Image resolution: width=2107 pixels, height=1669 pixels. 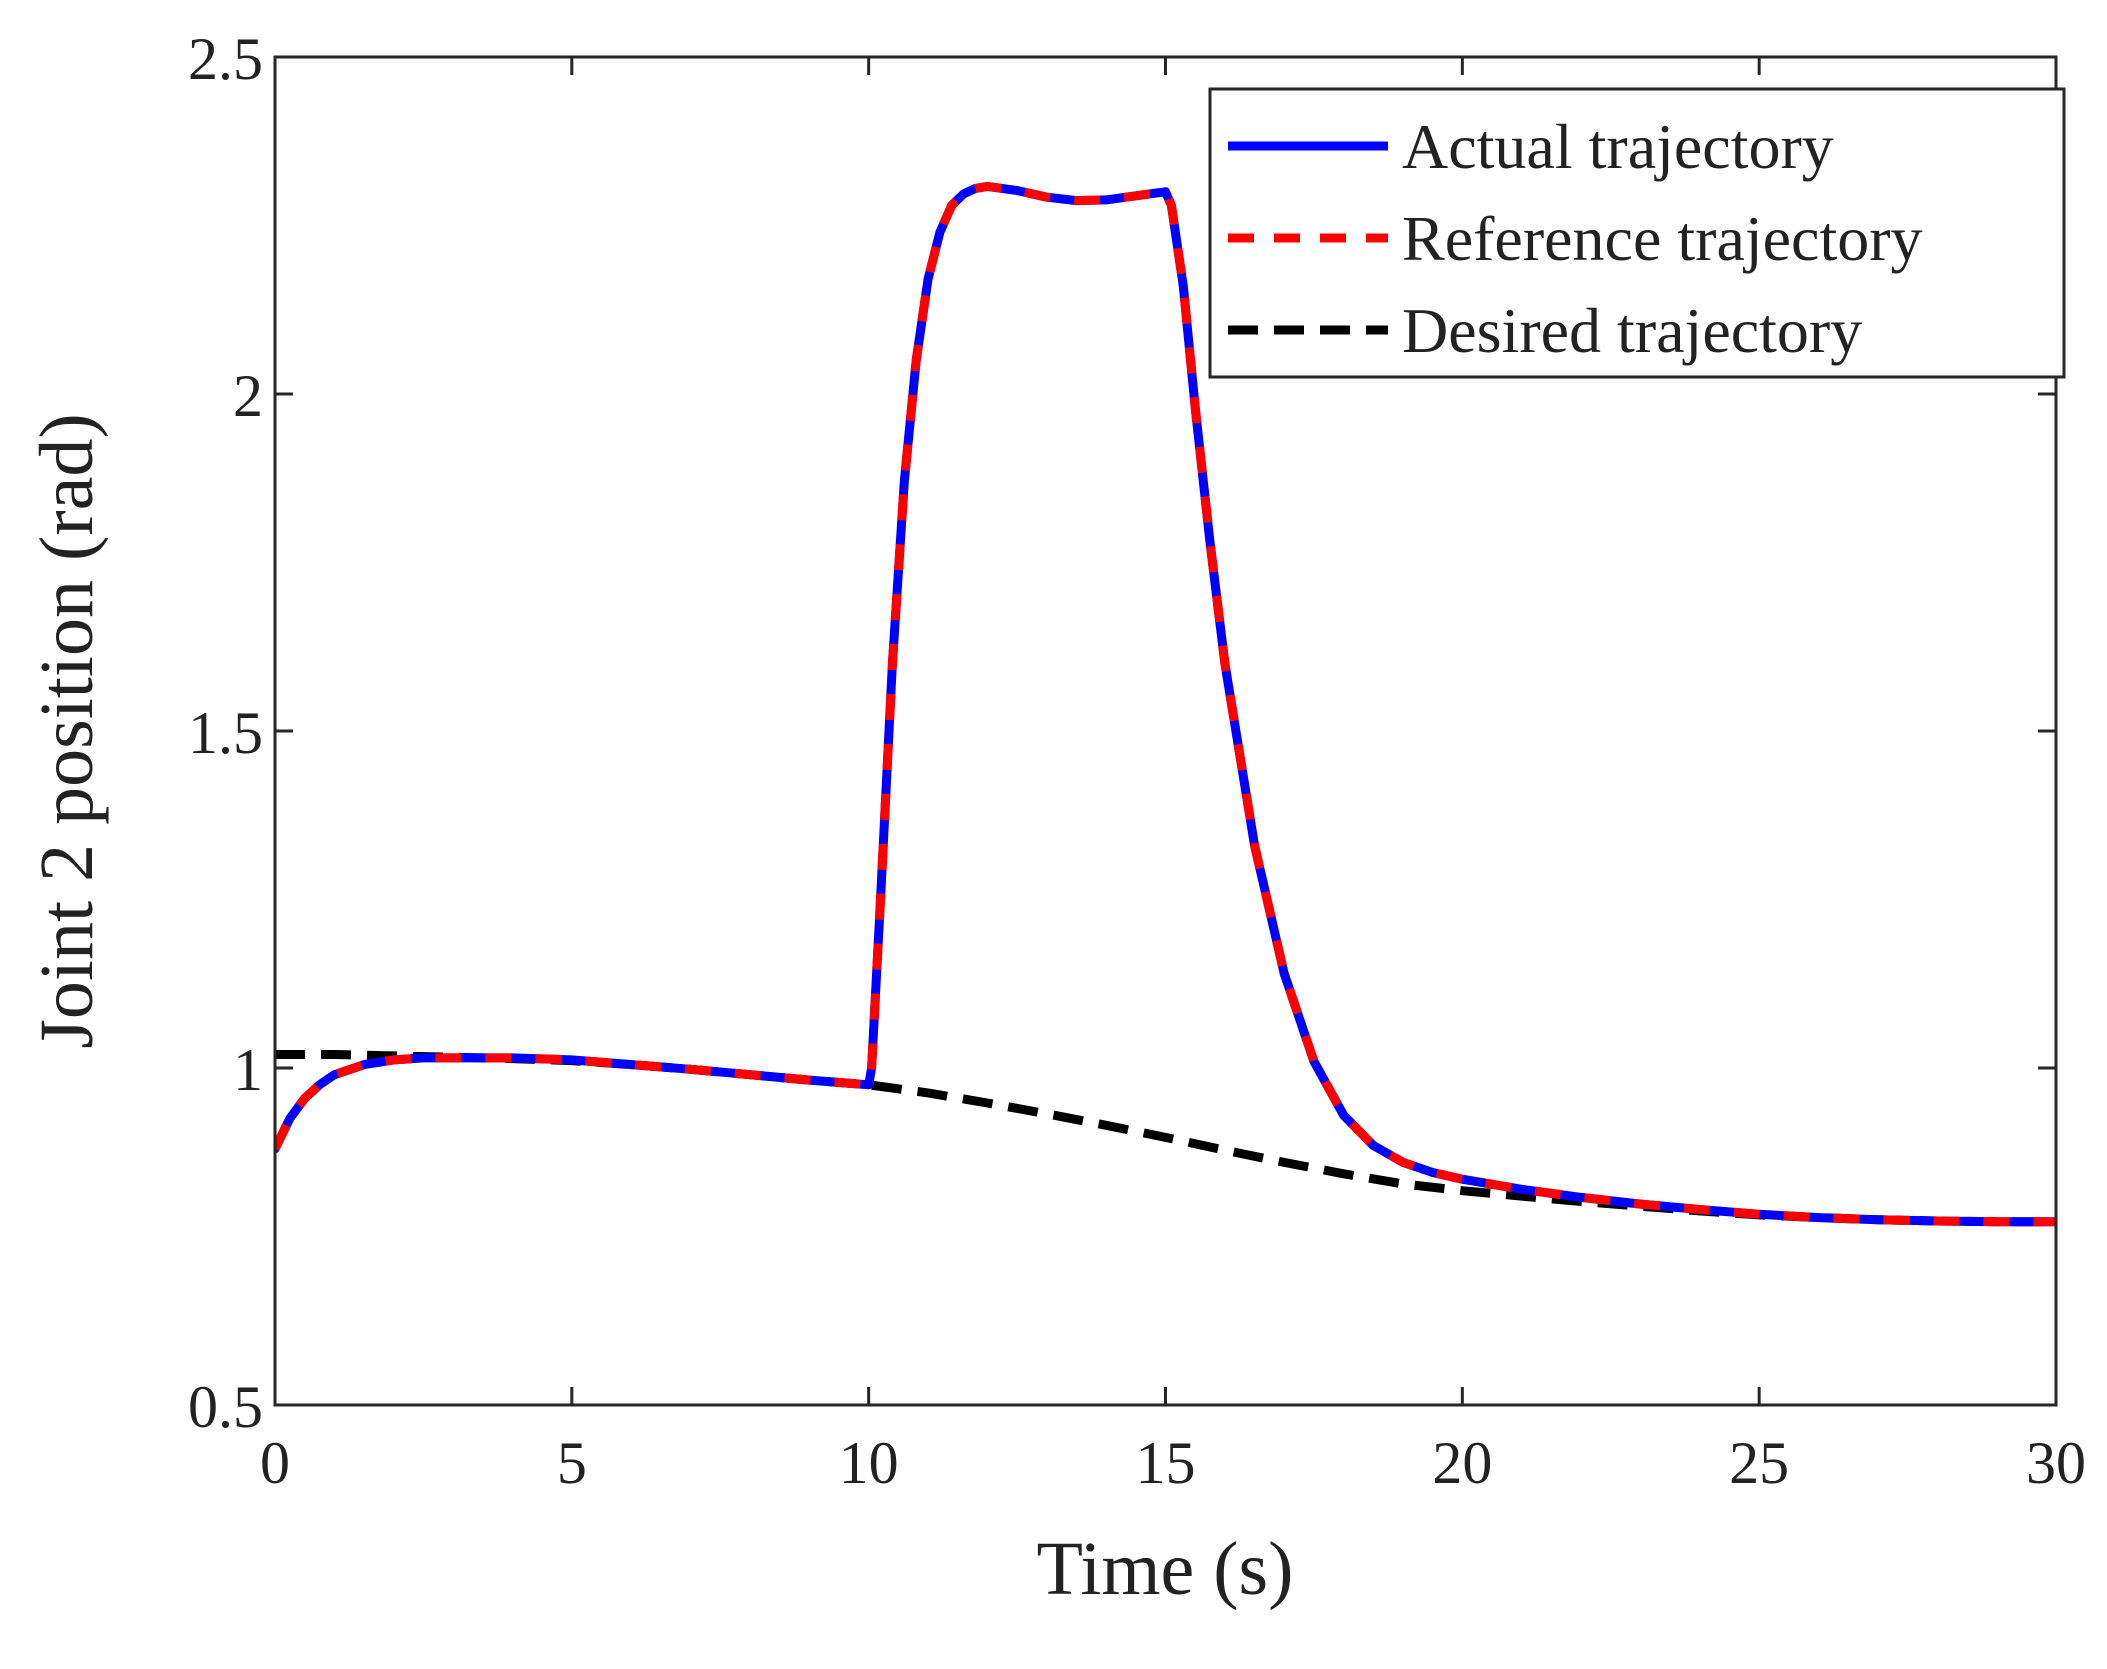 What do you see at coordinates (225, 1407) in the screenshot?
I see `y-tick-label: 0.5` at bounding box center [225, 1407].